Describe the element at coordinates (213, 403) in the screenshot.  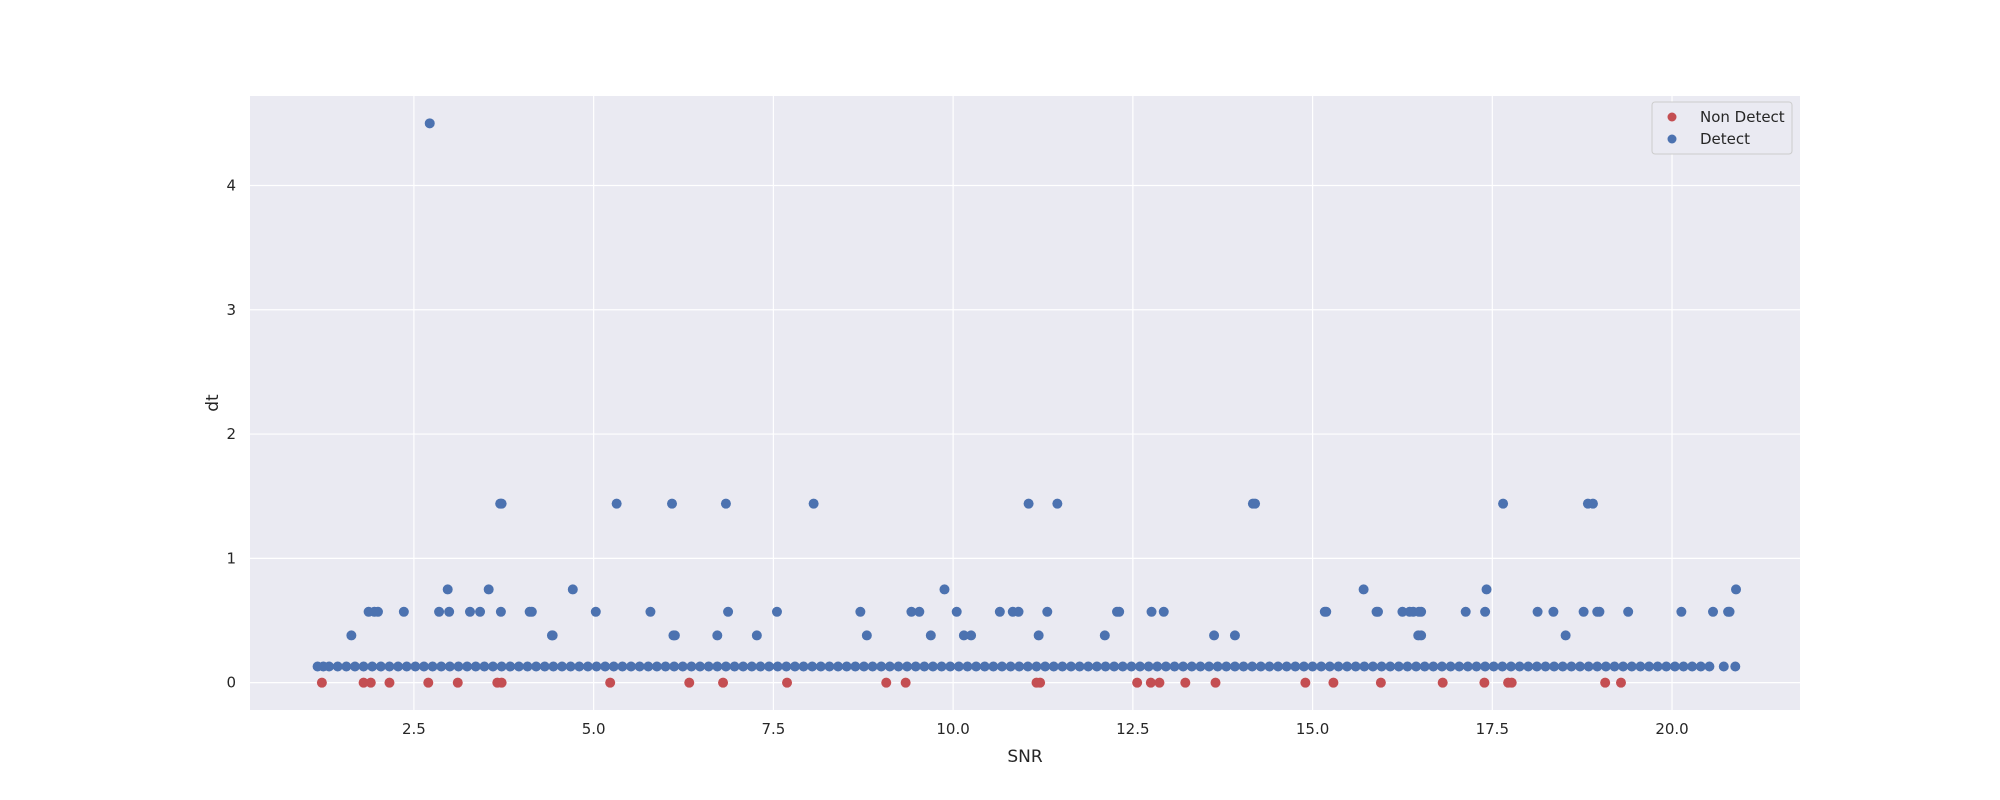
I see `y-axis-label: dt` at that location.